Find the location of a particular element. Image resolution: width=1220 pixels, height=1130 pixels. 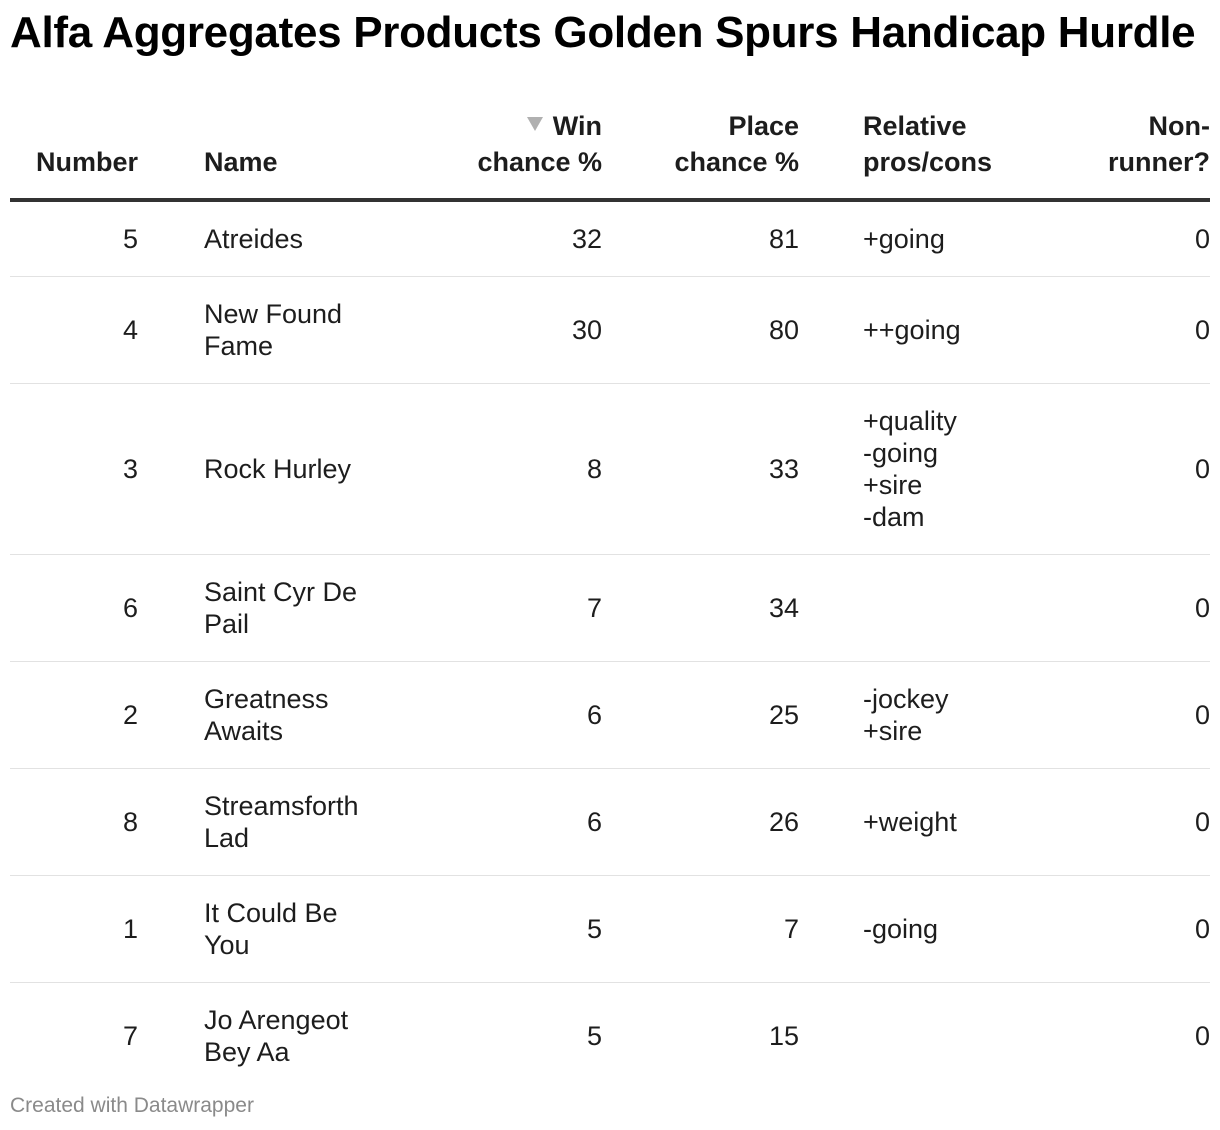

table-row: 1 It Could Be You 5 7 -going 0 is located at coordinates (610, 929).